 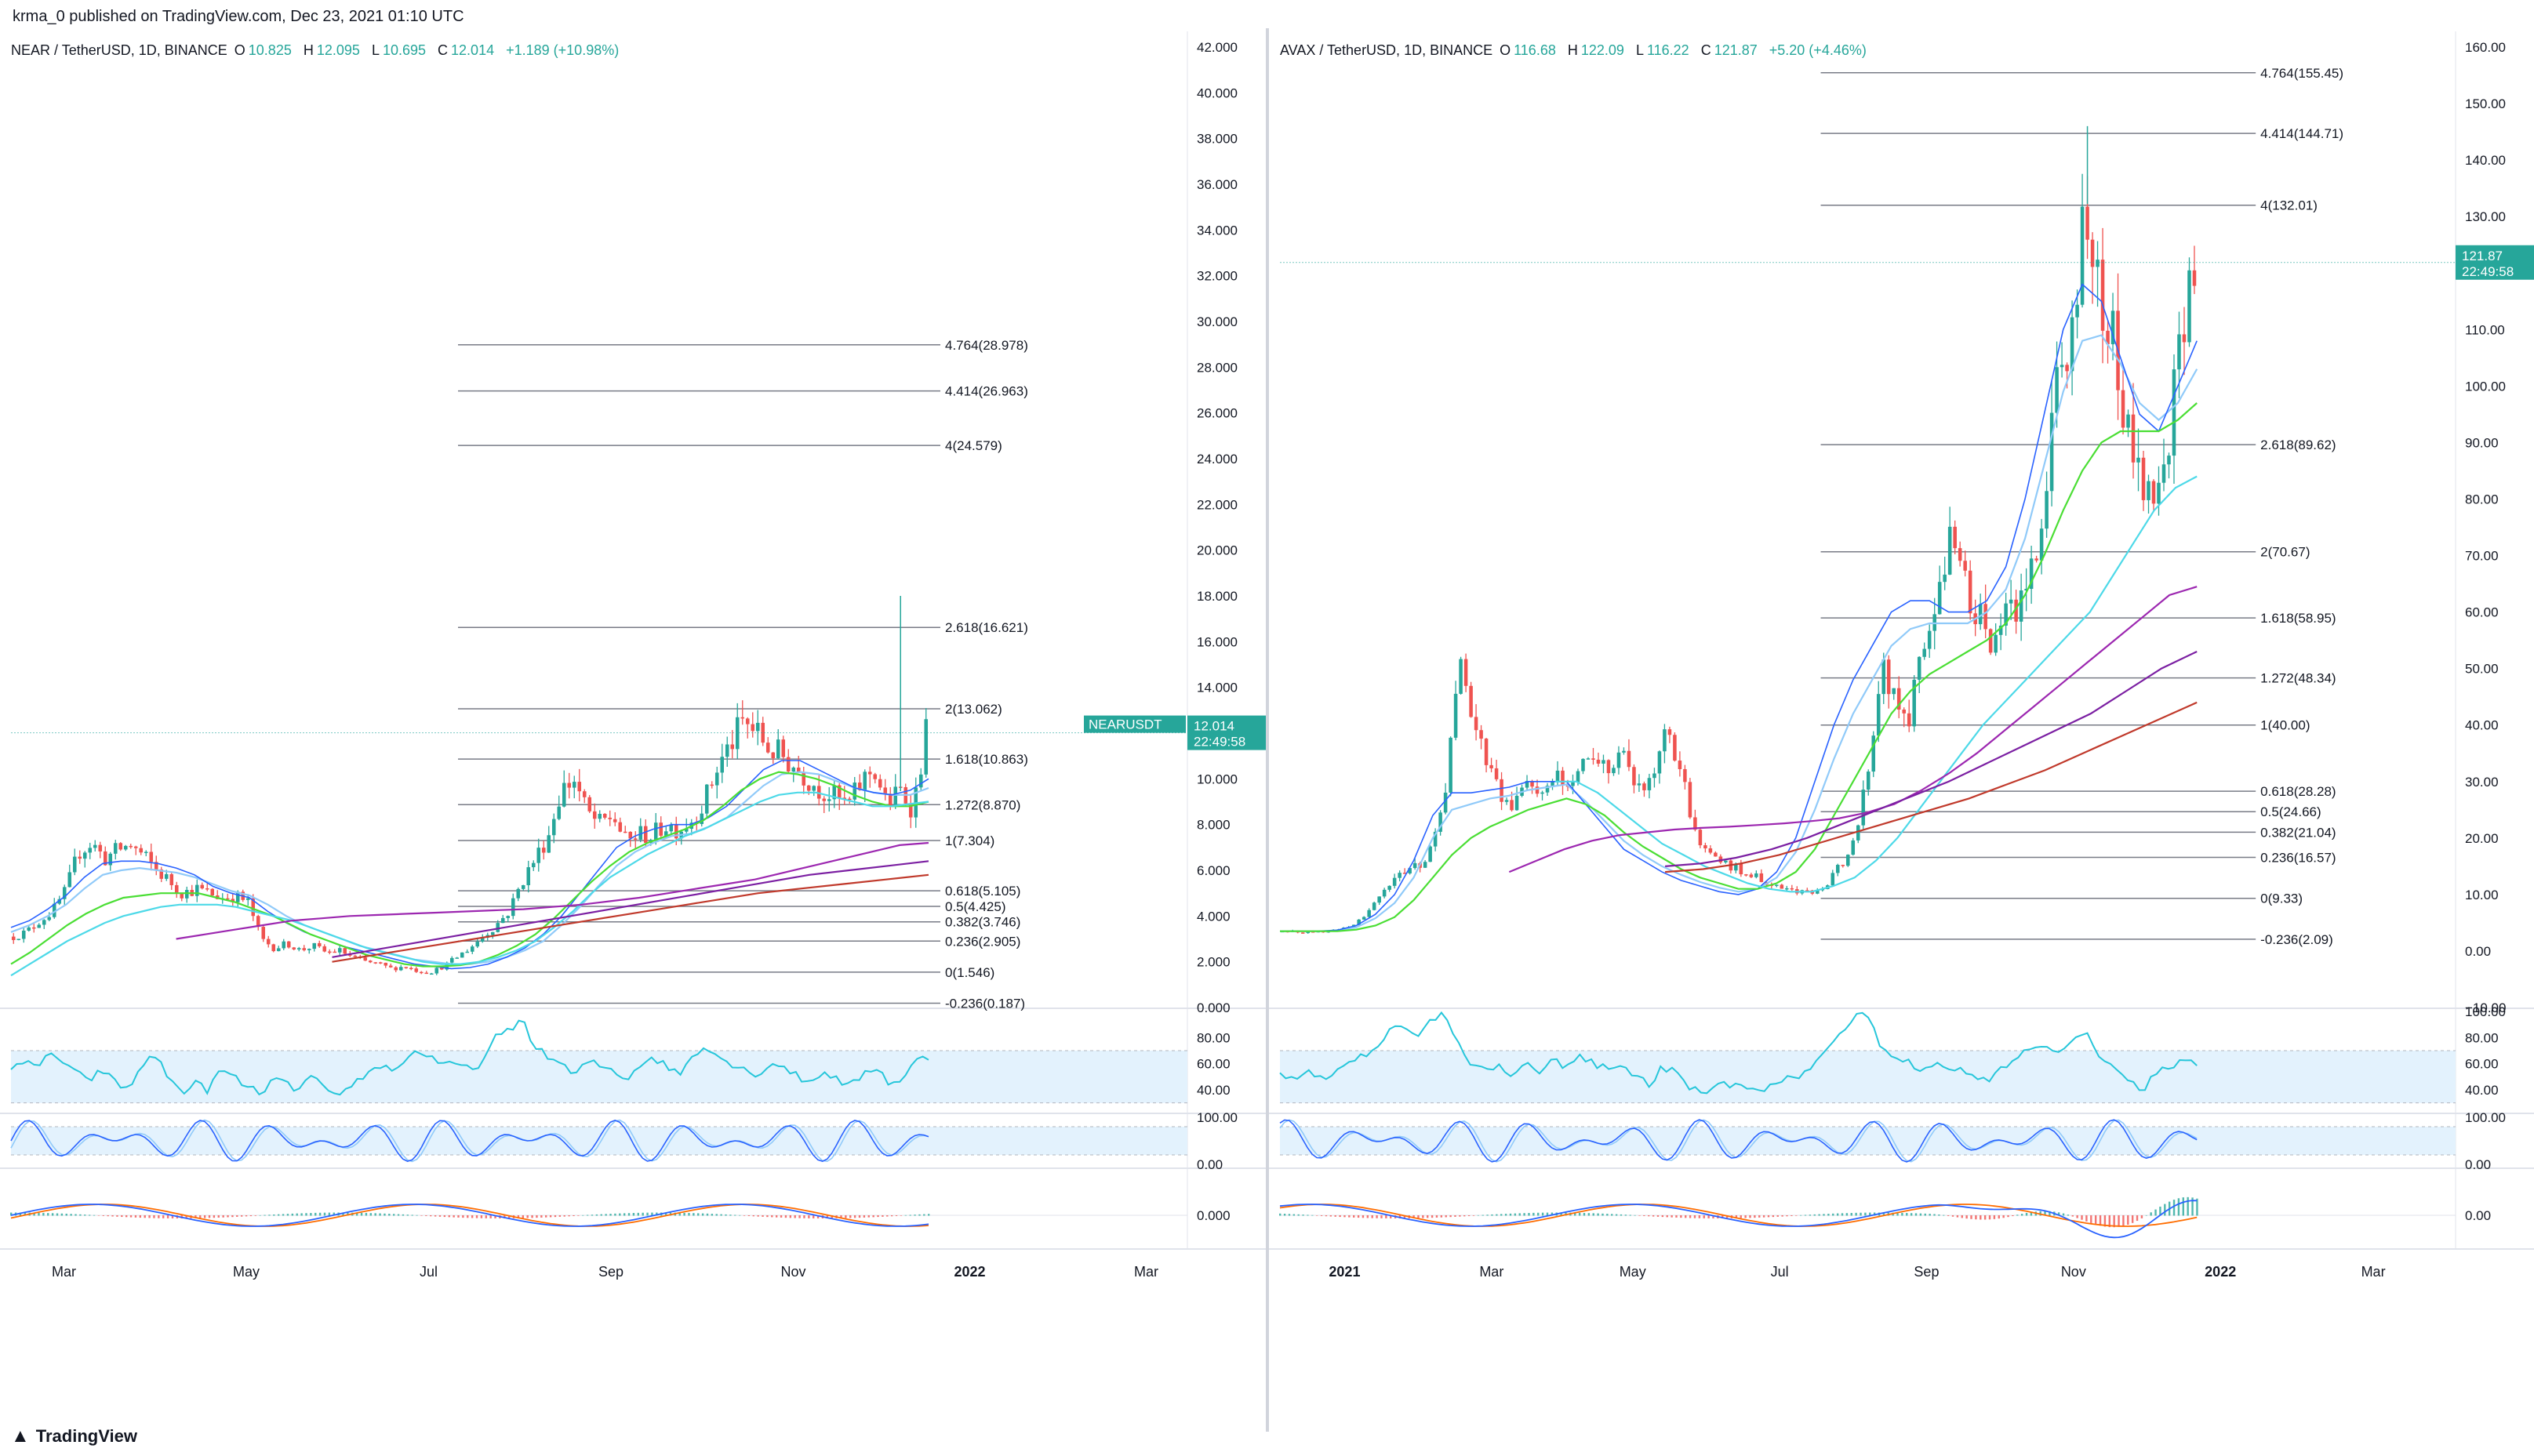 What do you see at coordinates (1267, 730) in the screenshot?
I see `panel-divider` at bounding box center [1267, 730].